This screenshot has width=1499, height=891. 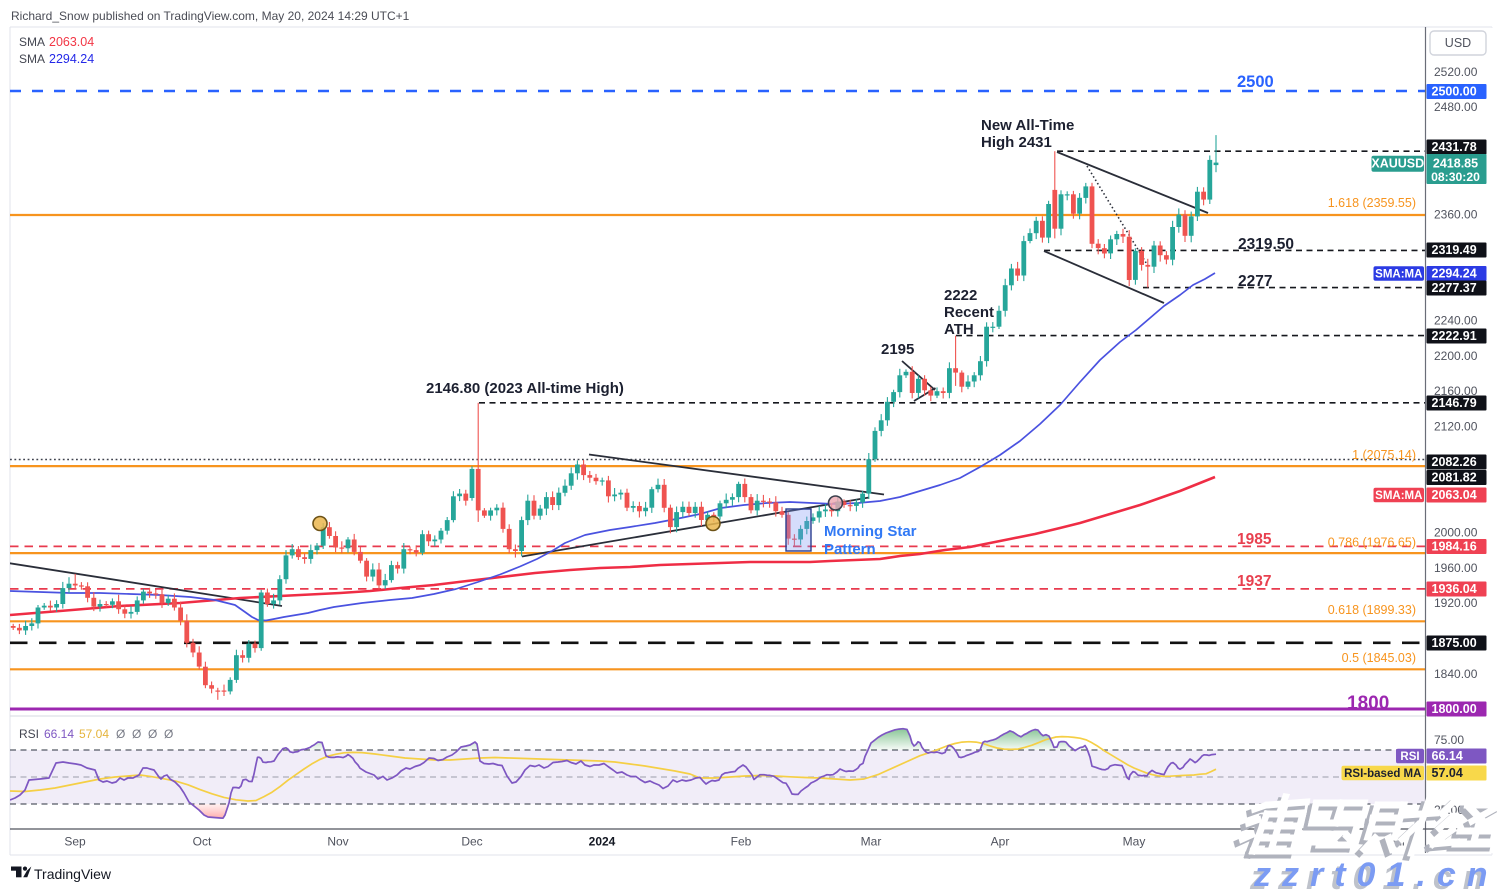 I want to click on svg-text: High 2431, so click(x=1016, y=142).